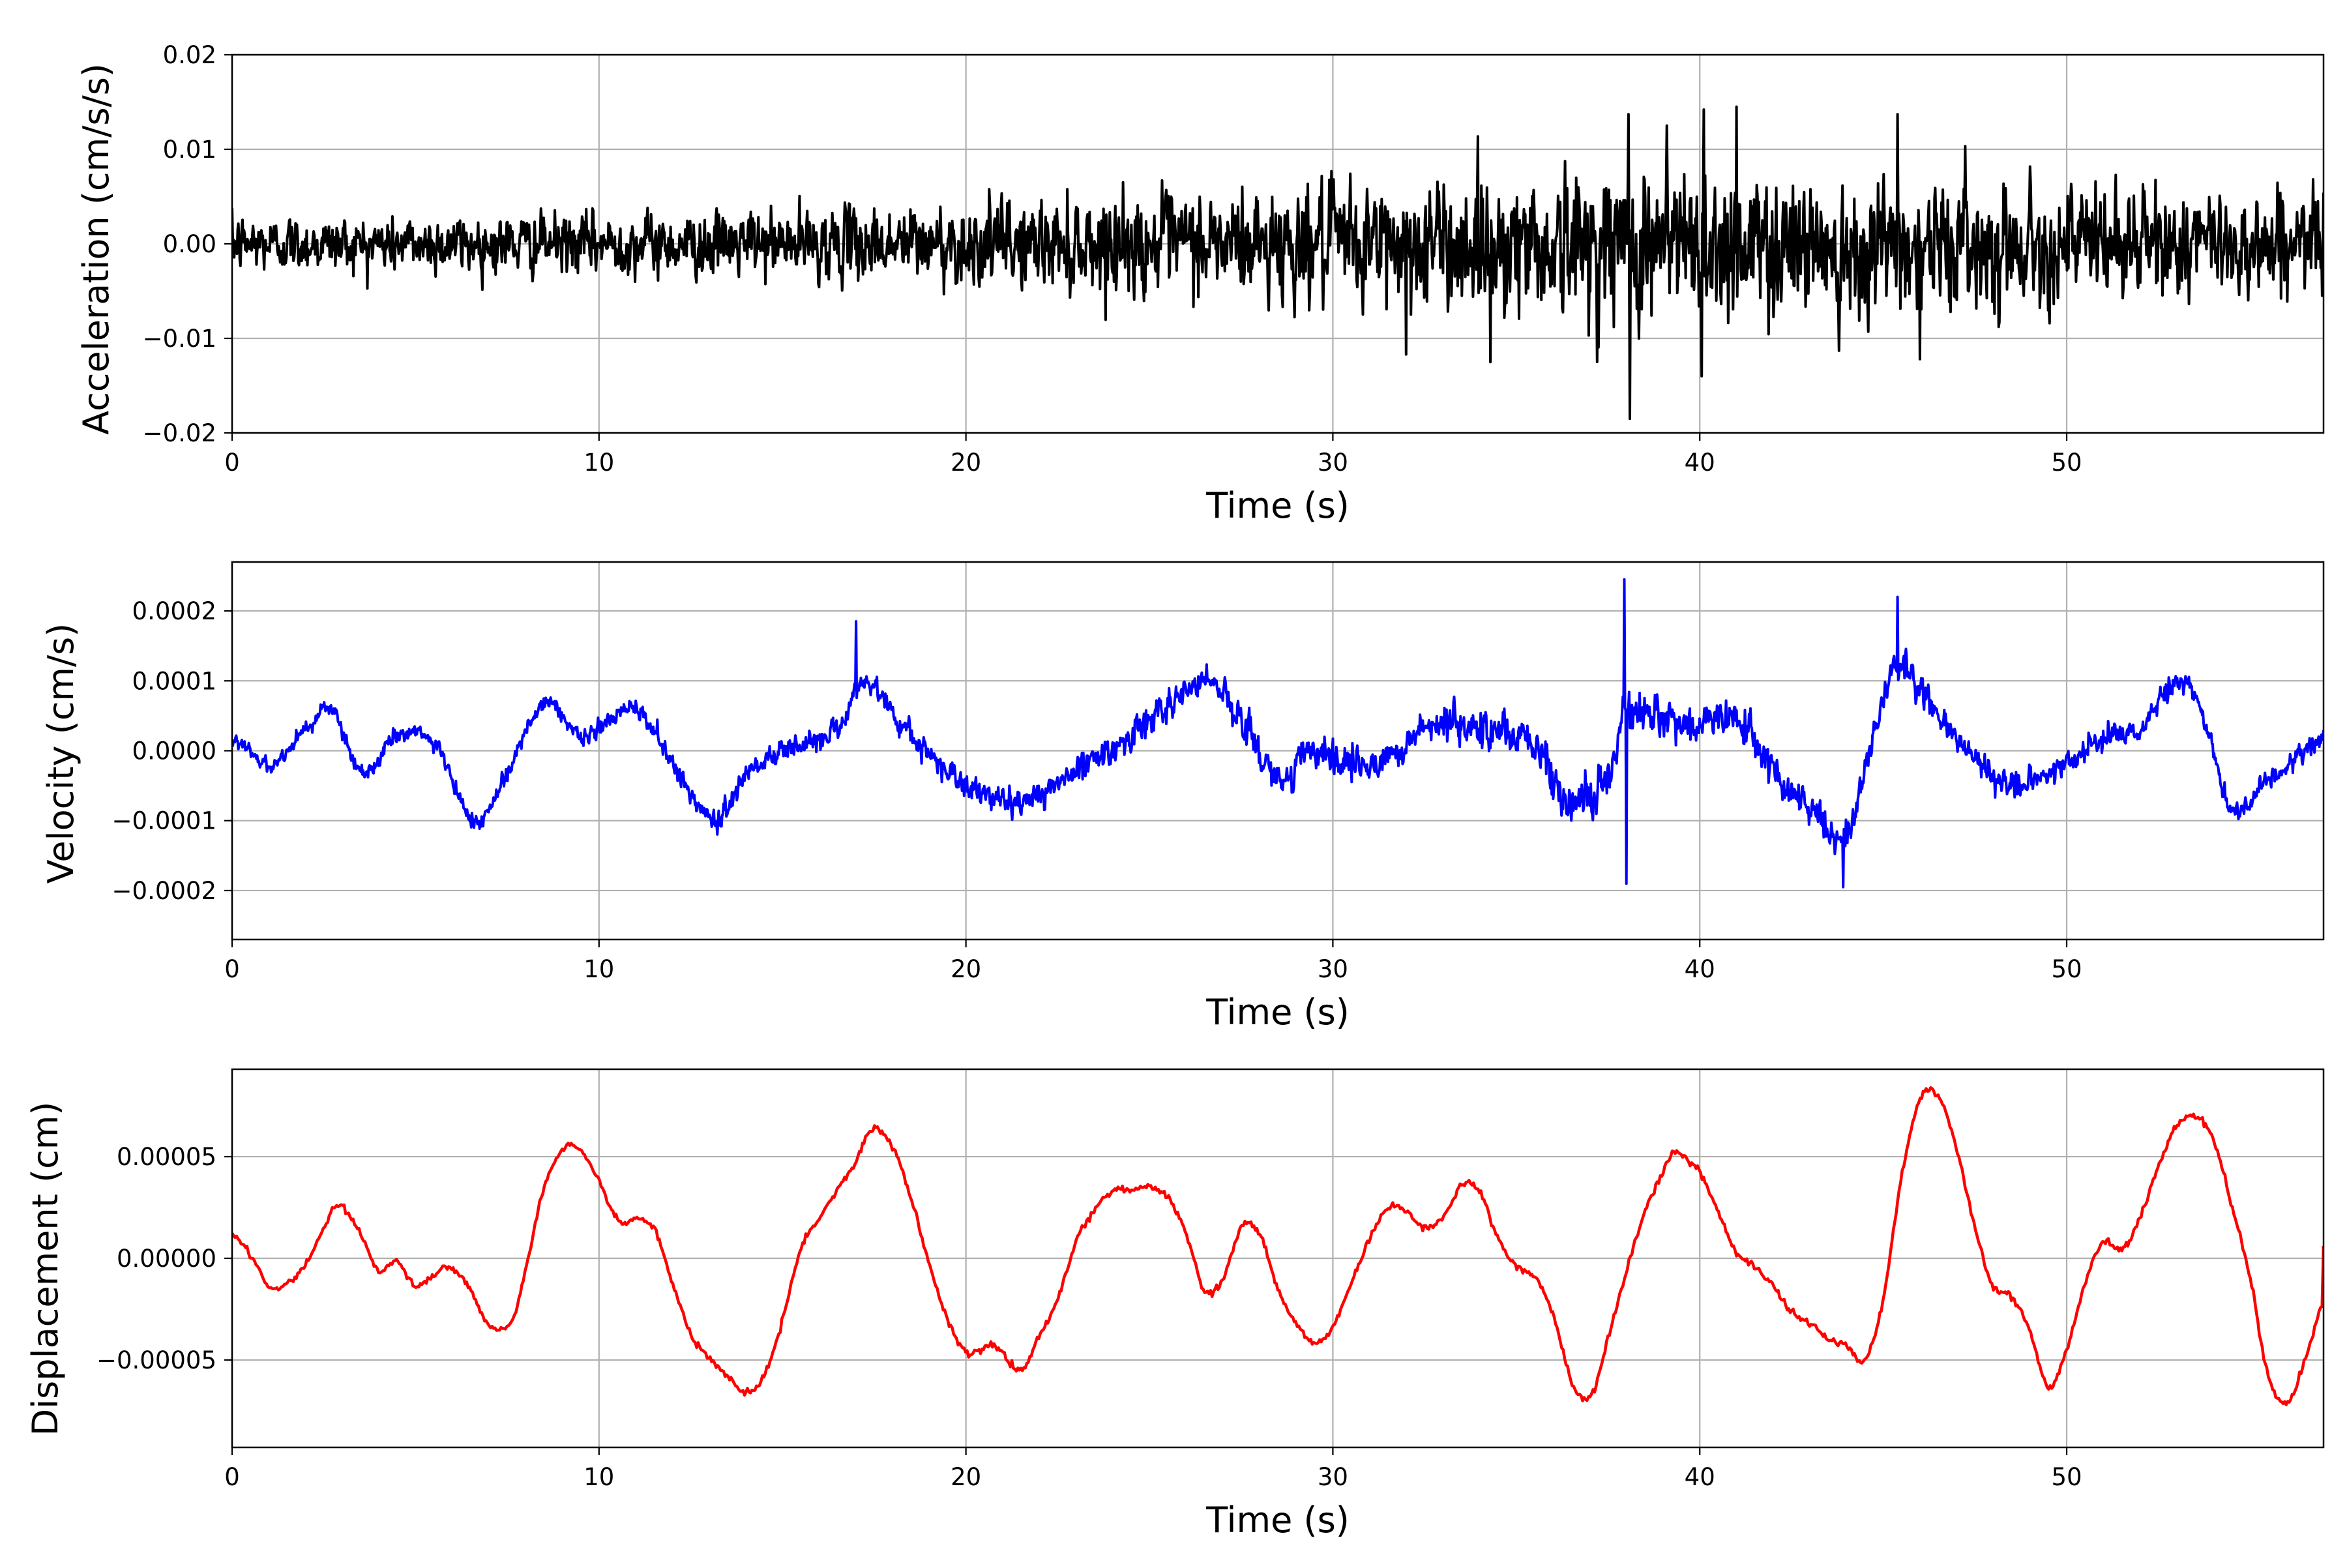  Describe the element at coordinates (966, 969) in the screenshot. I see `velocity-x-tick-label: 20` at that location.